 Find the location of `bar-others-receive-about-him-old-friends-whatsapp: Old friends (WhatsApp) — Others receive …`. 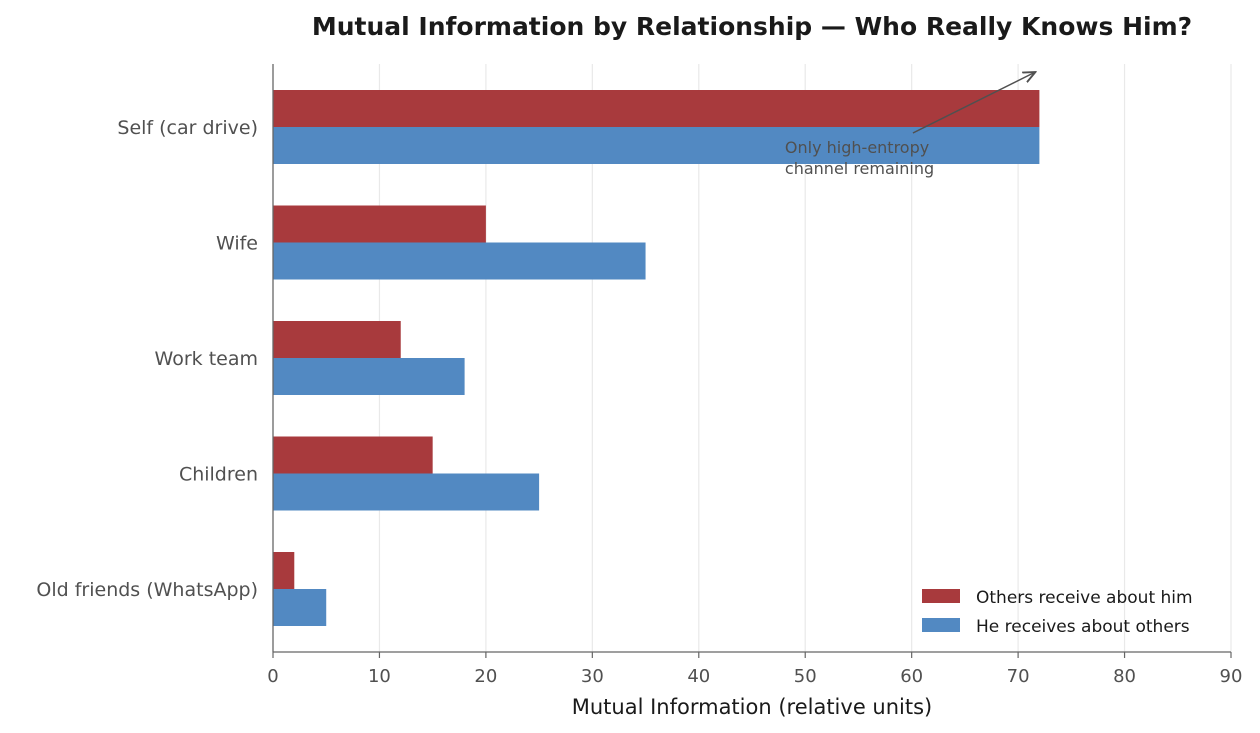

bar-others-receive-about-him-old-friends-whatsapp: Old friends (WhatsApp) — Others receive … is located at coordinates (284, 570).